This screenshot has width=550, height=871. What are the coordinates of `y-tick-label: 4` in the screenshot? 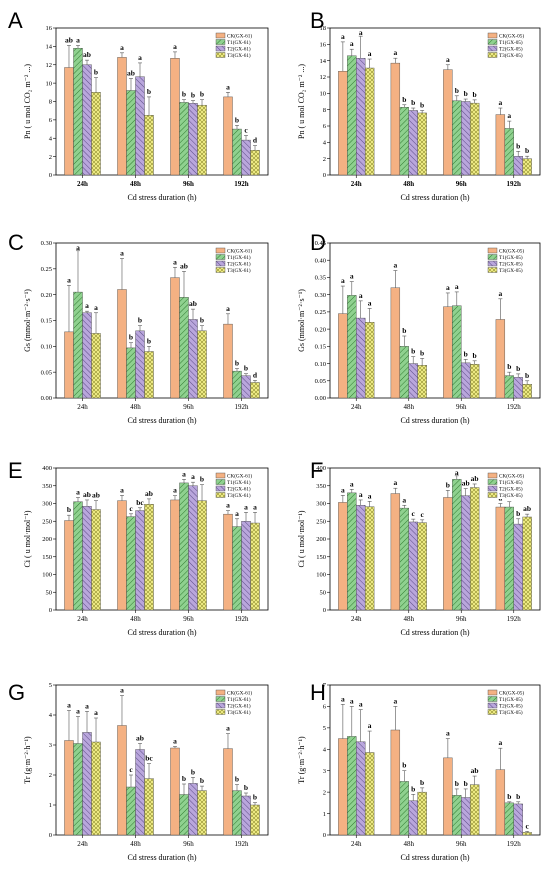 It's located at (325, 749).